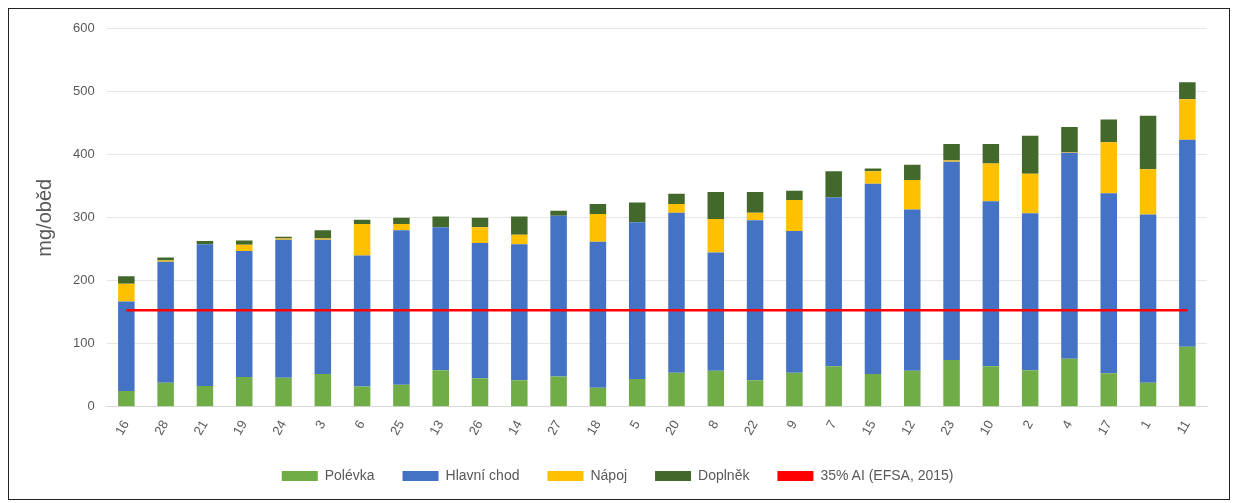 Image resolution: width=1233 pixels, height=503 pixels. I want to click on x-tick-label: 28, so click(161, 427).